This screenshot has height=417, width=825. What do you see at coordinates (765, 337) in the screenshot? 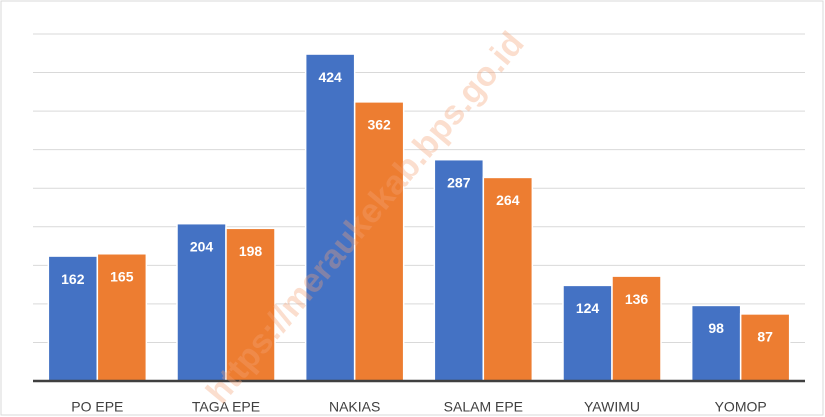
I see `data-label: 87` at bounding box center [765, 337].